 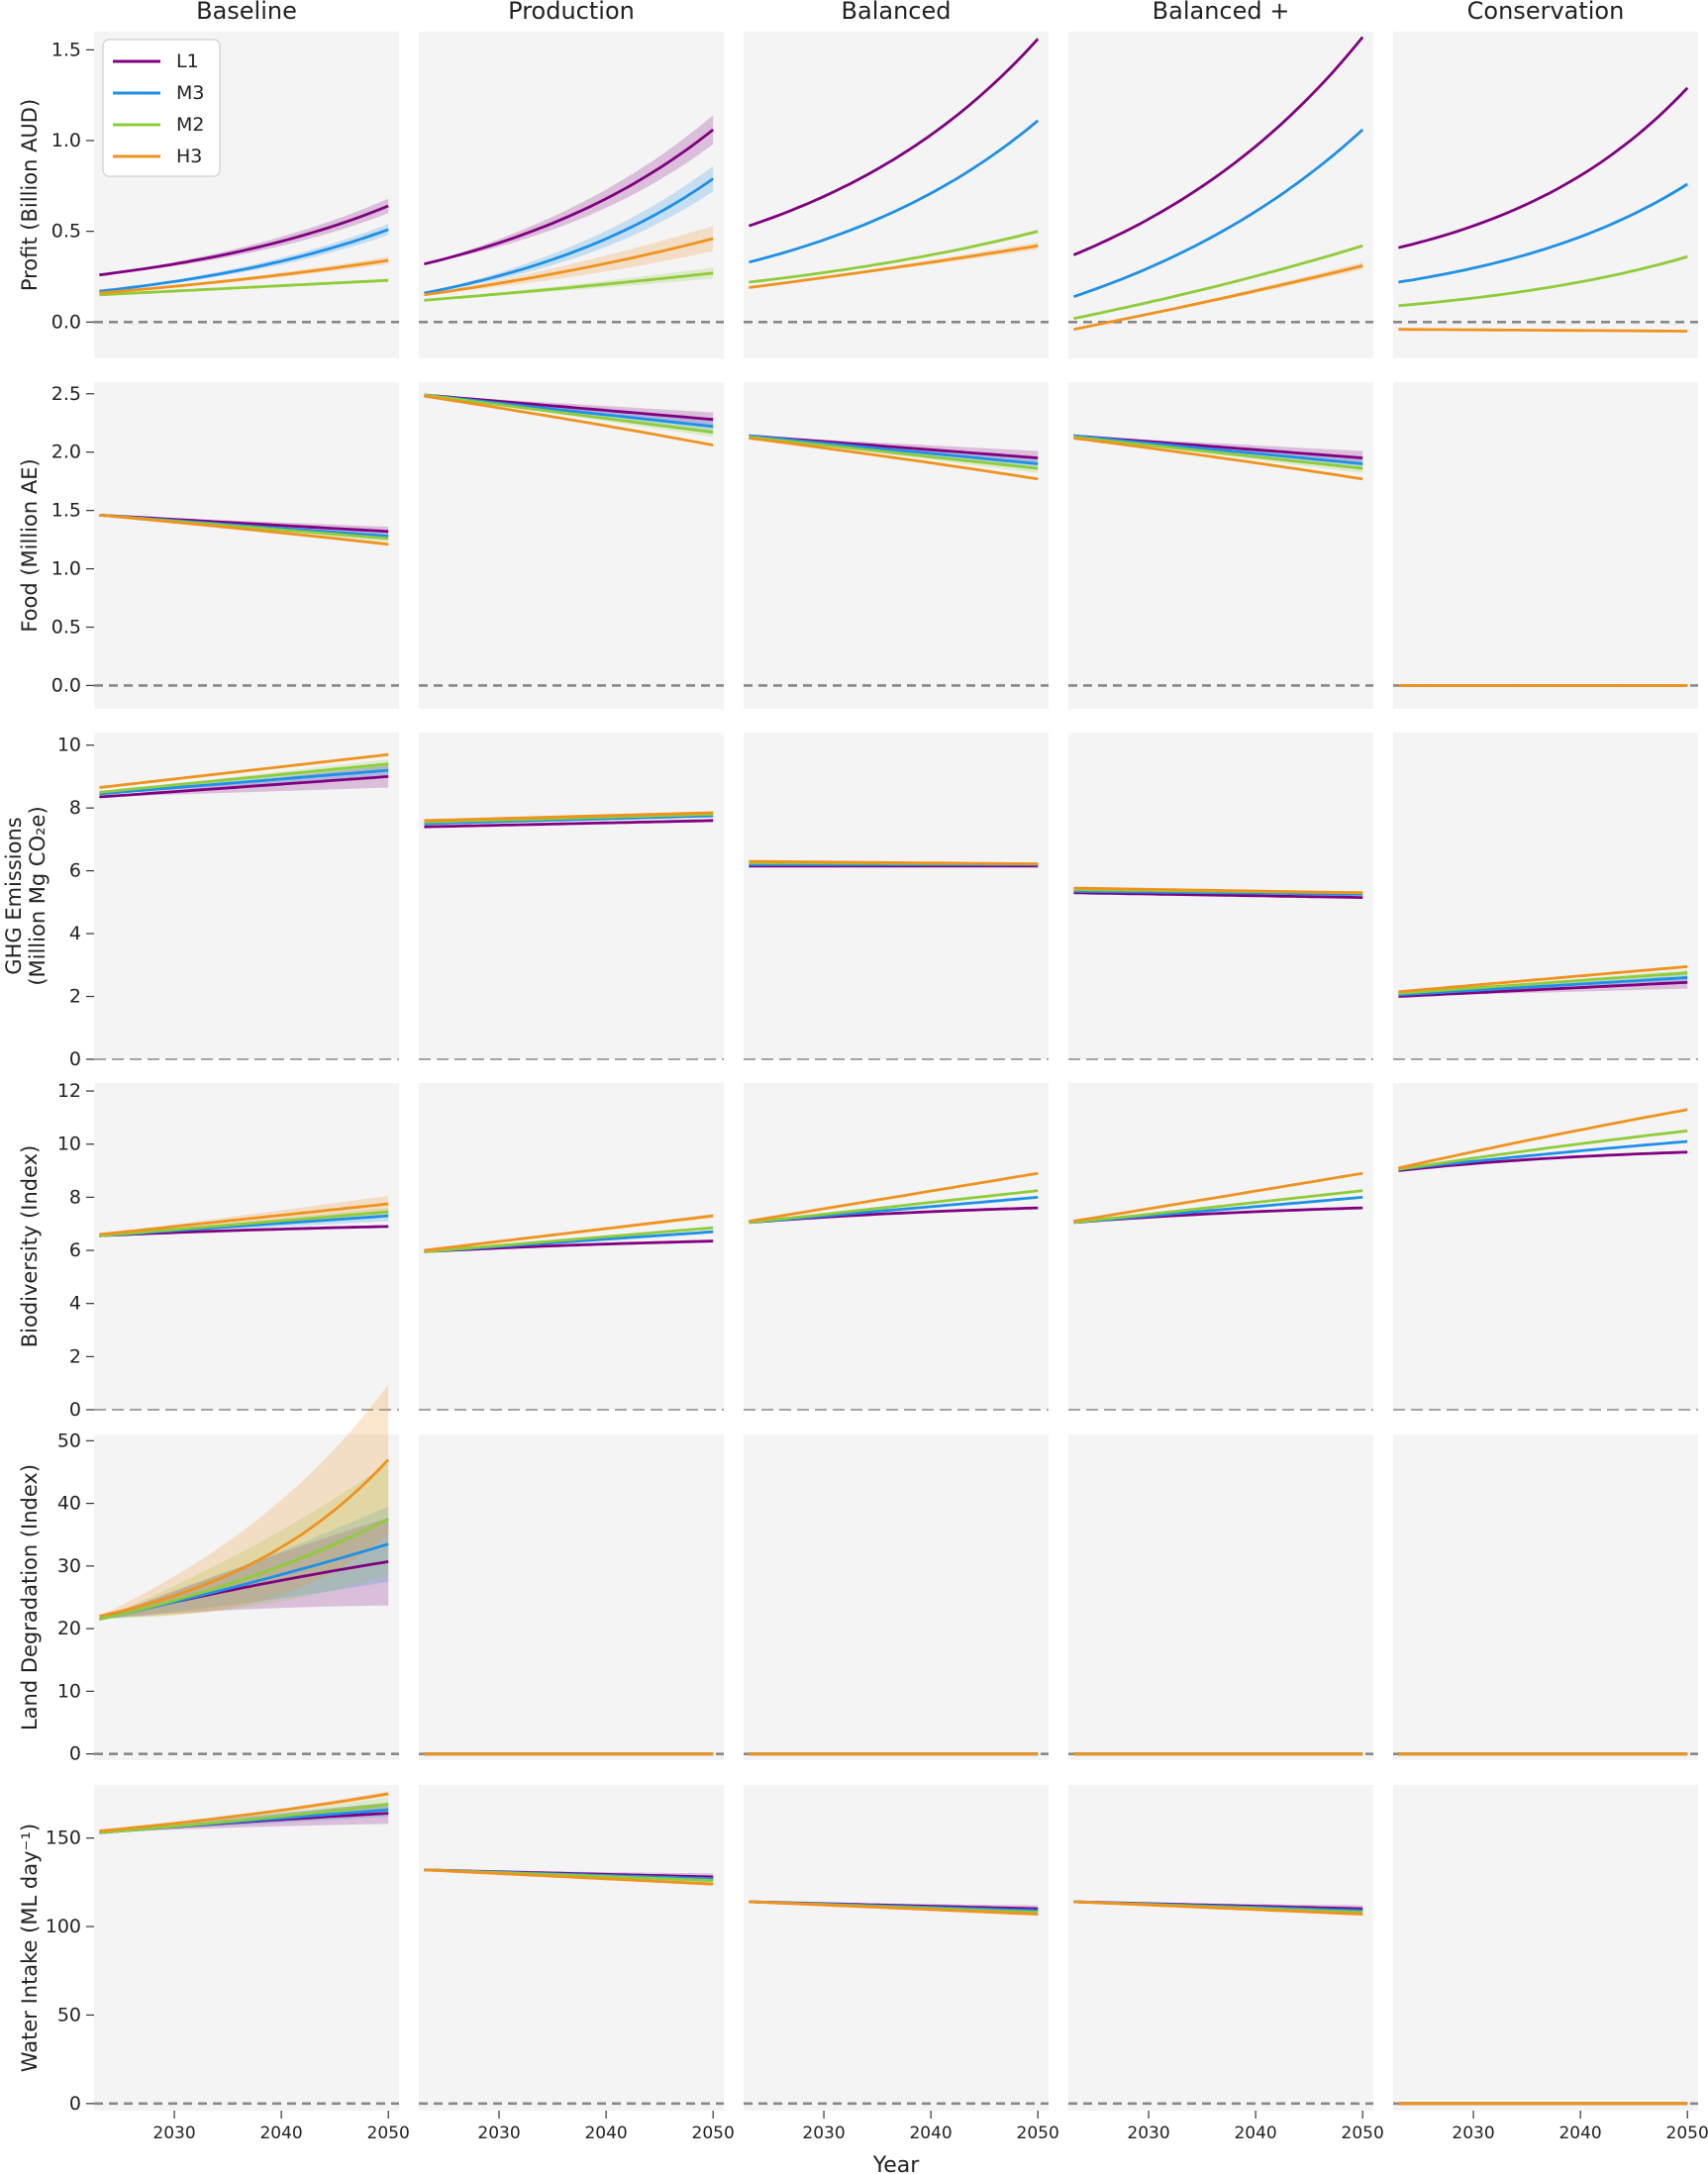 What do you see at coordinates (69, 745) in the screenshot?
I see `ytick-label-row-3: 10` at bounding box center [69, 745].